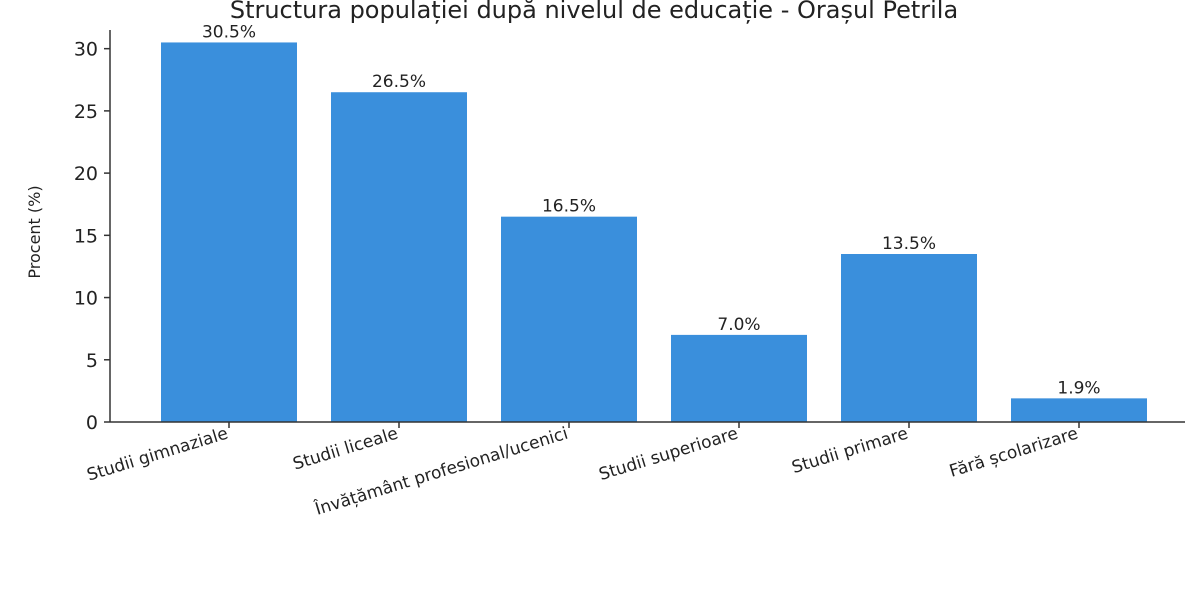  I want to click on y-axis: 0 5 10 15 20 25 30, so click(92, 232).